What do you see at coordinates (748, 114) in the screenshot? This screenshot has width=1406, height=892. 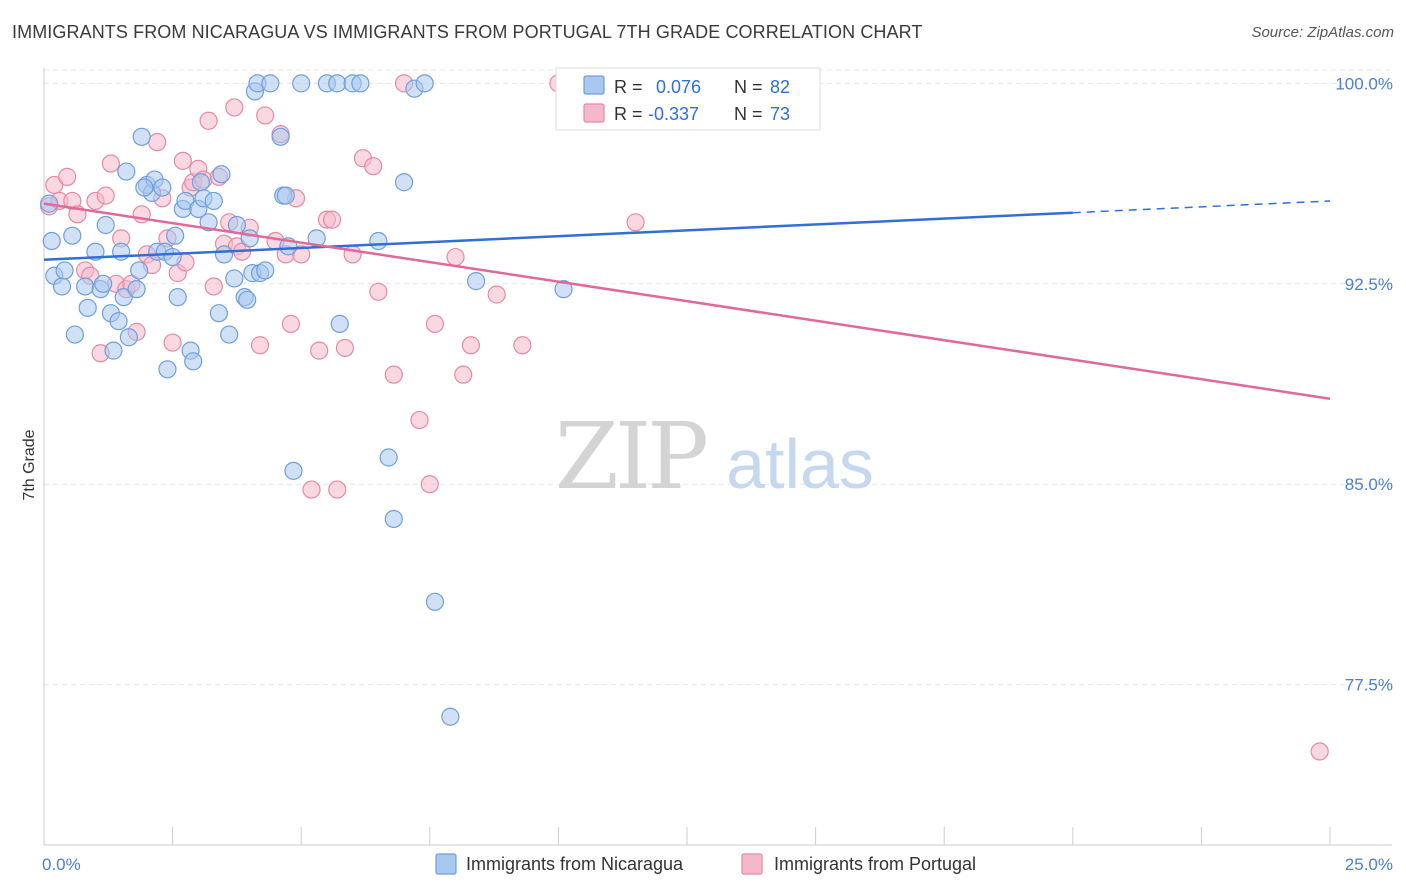 I see `legend-n-label-portugal: N =` at bounding box center [748, 114].